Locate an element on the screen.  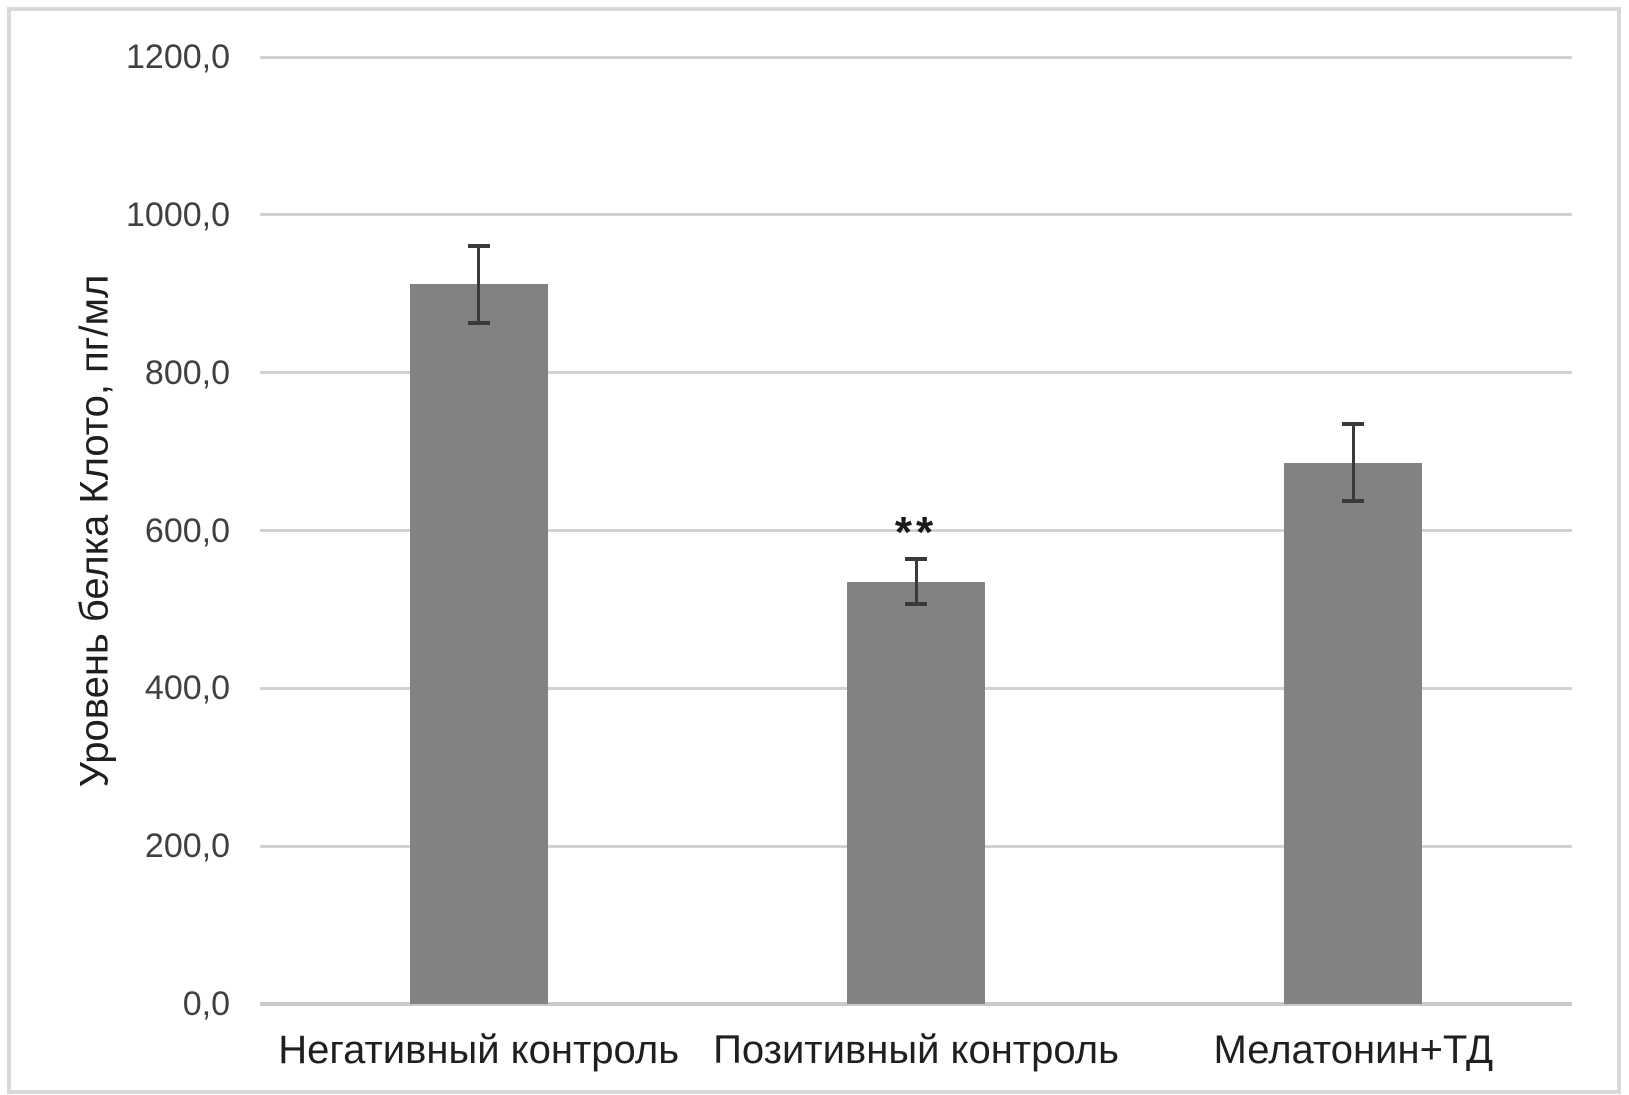
y-tick-label: 400,0 is located at coordinates (187, 688).